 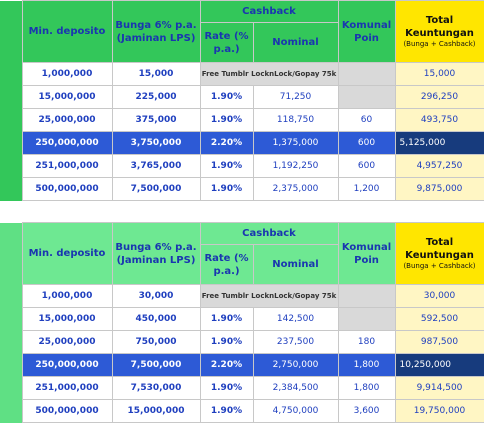 What do you see at coordinates (156, 319) in the screenshot?
I see `cell: 450,000` at bounding box center [156, 319].